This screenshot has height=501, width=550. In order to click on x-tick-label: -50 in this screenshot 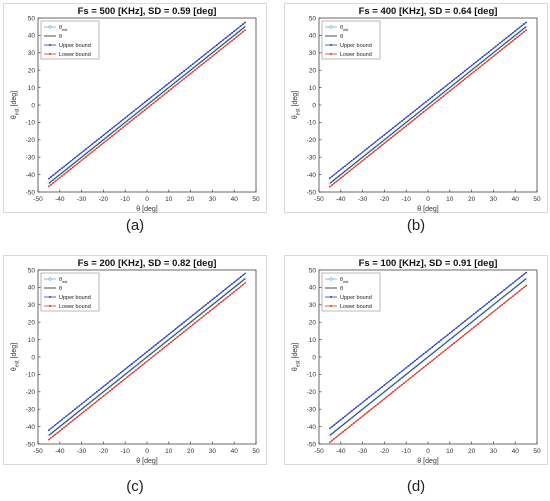, I will do `click(319, 199)`.